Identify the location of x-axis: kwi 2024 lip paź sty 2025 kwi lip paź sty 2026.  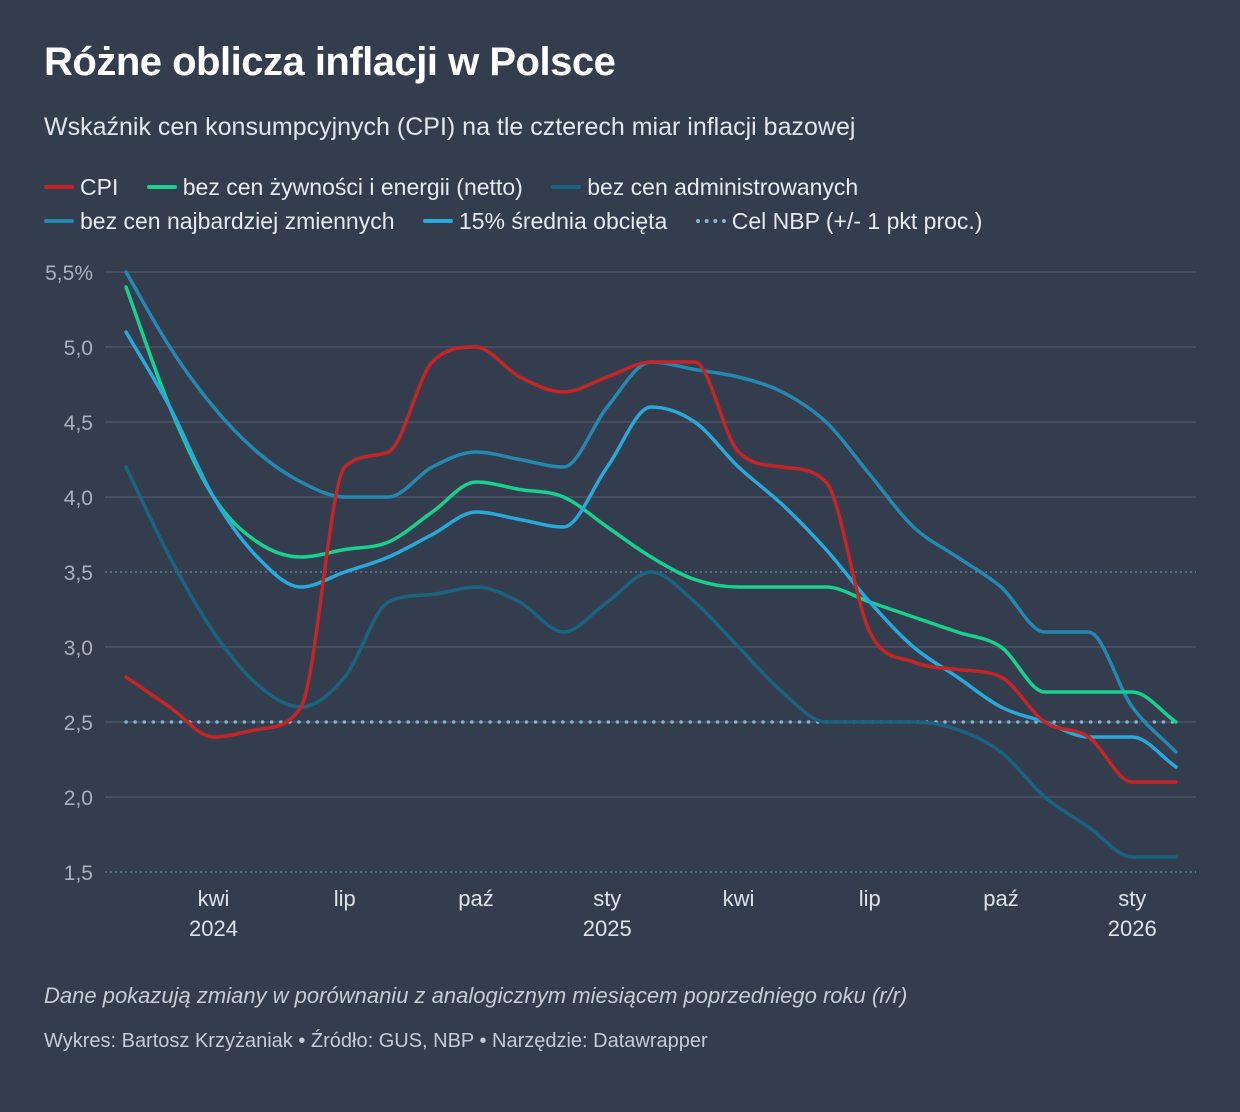
(673, 913).